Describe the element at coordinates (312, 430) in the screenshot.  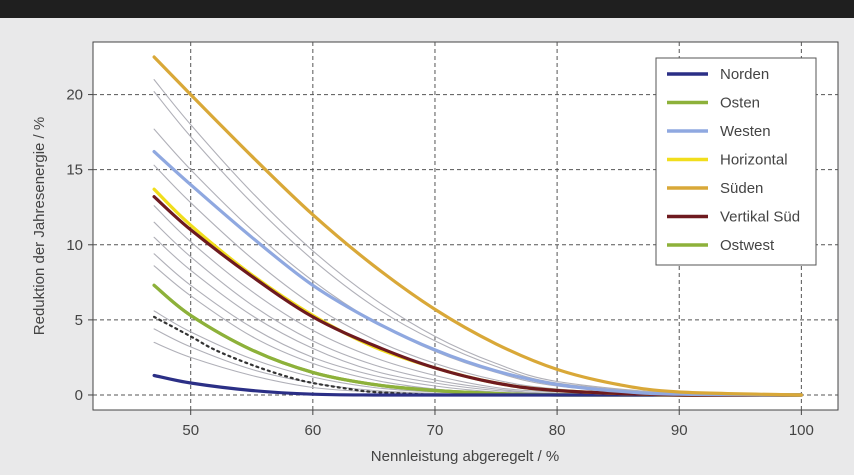
I see `x-tick-label: 60` at that location.